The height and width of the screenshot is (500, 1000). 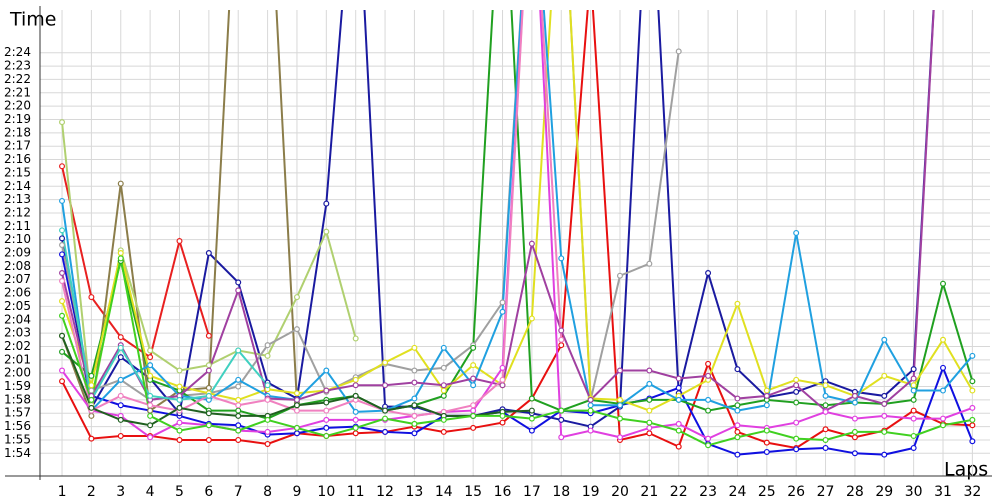 What do you see at coordinates (17, 239) in the screenshot?
I see `y-tick-label: 2:10` at bounding box center [17, 239].